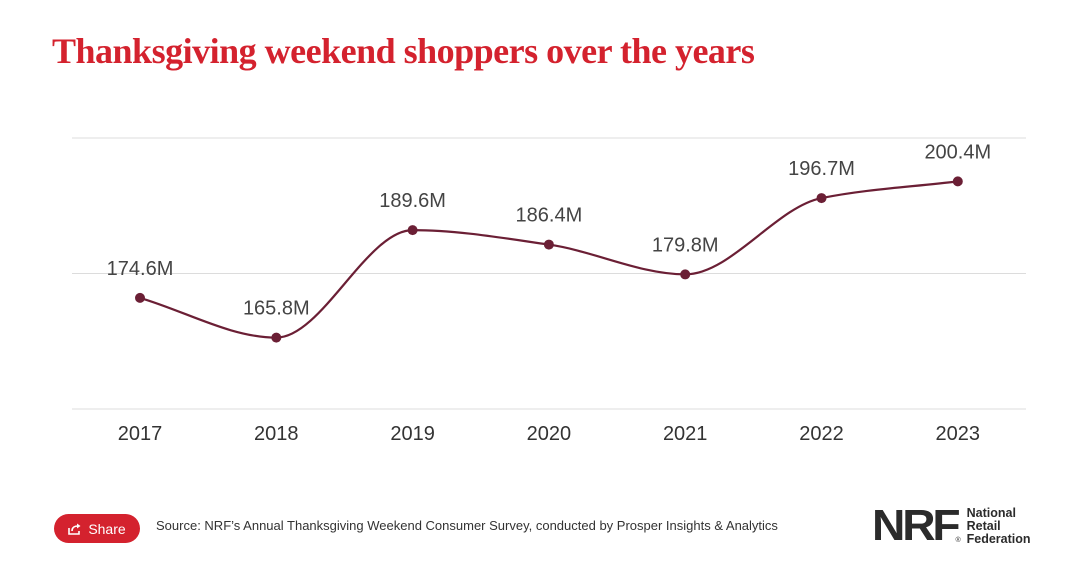 This screenshot has width=1080, height=567. Describe the element at coordinates (276, 309) in the screenshot. I see `data-label-2018: 165.8M` at that location.